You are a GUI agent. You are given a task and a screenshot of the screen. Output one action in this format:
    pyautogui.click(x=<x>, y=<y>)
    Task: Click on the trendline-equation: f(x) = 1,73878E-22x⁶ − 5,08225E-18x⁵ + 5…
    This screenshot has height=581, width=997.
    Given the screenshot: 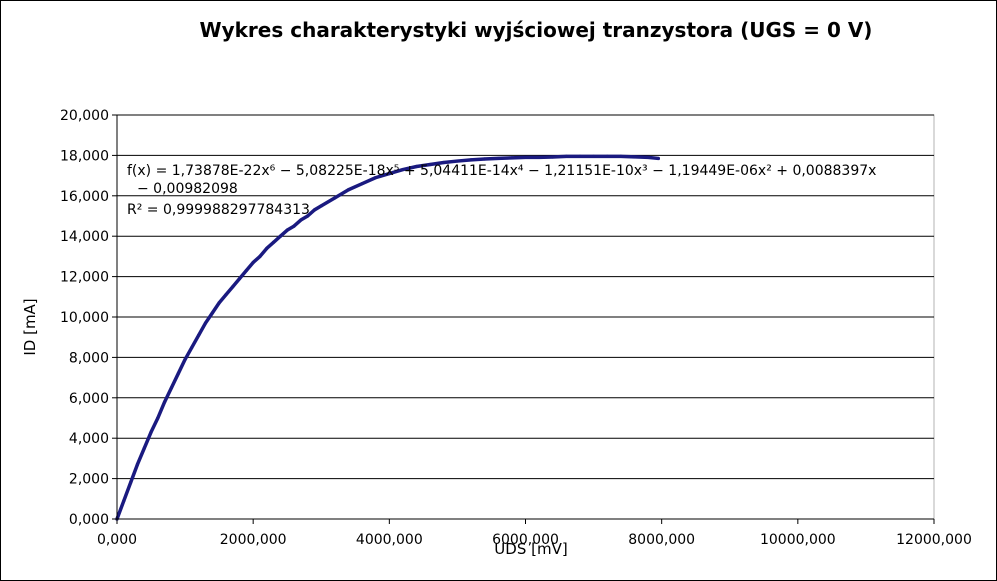 What is the action you would take?
    pyautogui.click(x=501, y=171)
    